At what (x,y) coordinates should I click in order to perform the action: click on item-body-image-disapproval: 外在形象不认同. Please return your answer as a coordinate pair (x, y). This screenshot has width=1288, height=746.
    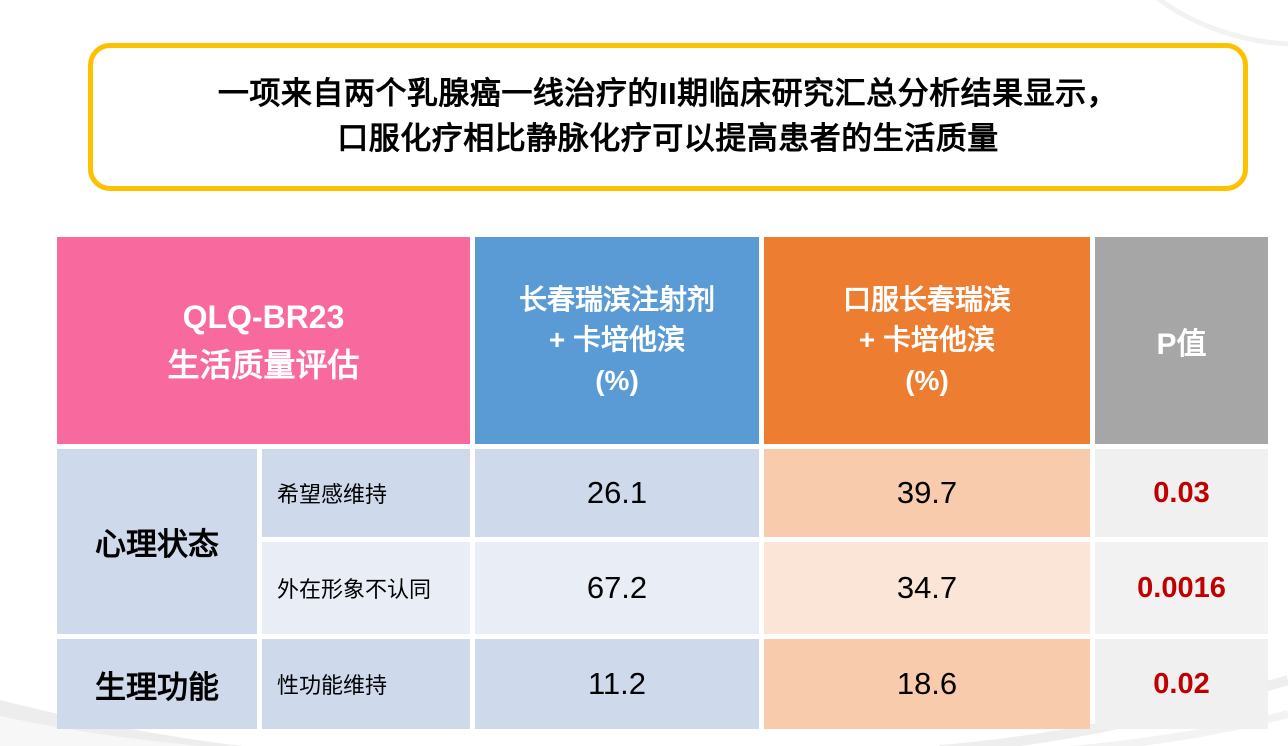
    Looking at the image, I should click on (366, 588).